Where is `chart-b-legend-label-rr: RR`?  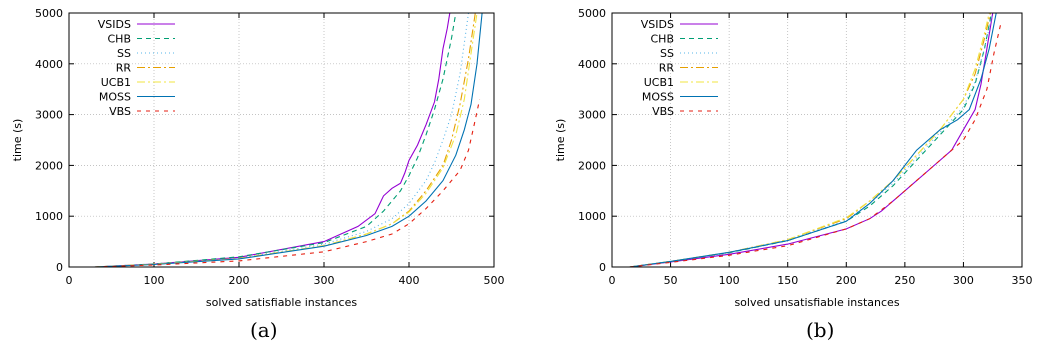 chart-b-legend-label-rr: RR is located at coordinates (667, 68).